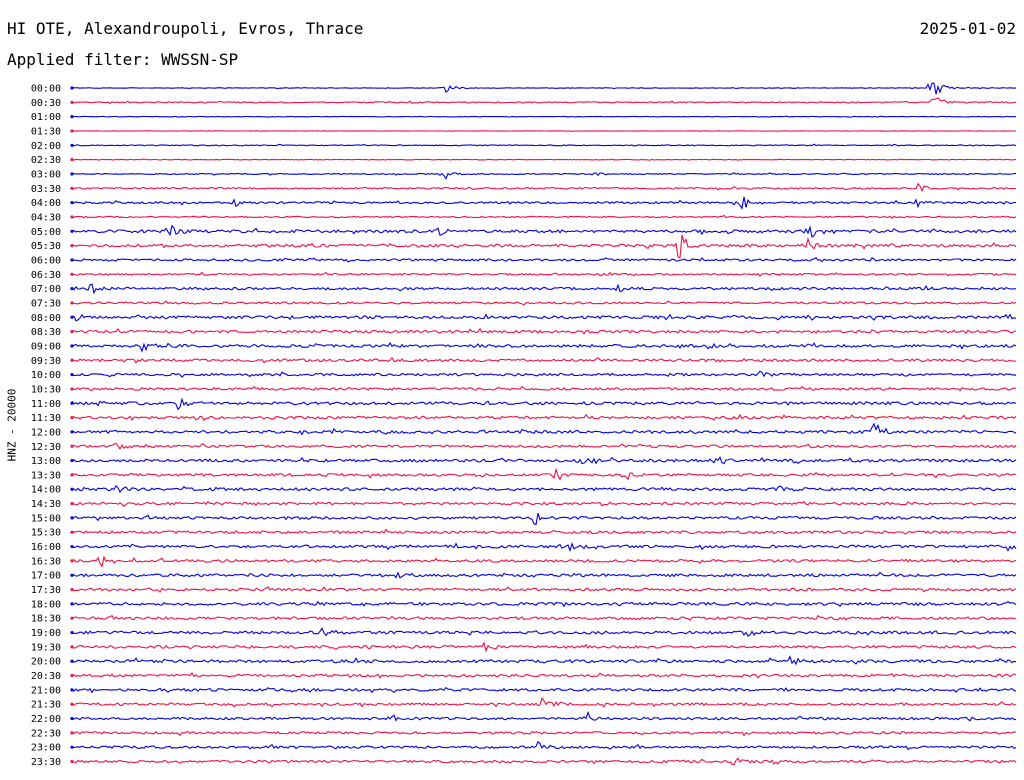 The height and width of the screenshot is (780, 1024). I want to click on date-label: 2025-01-02, so click(967, 28).